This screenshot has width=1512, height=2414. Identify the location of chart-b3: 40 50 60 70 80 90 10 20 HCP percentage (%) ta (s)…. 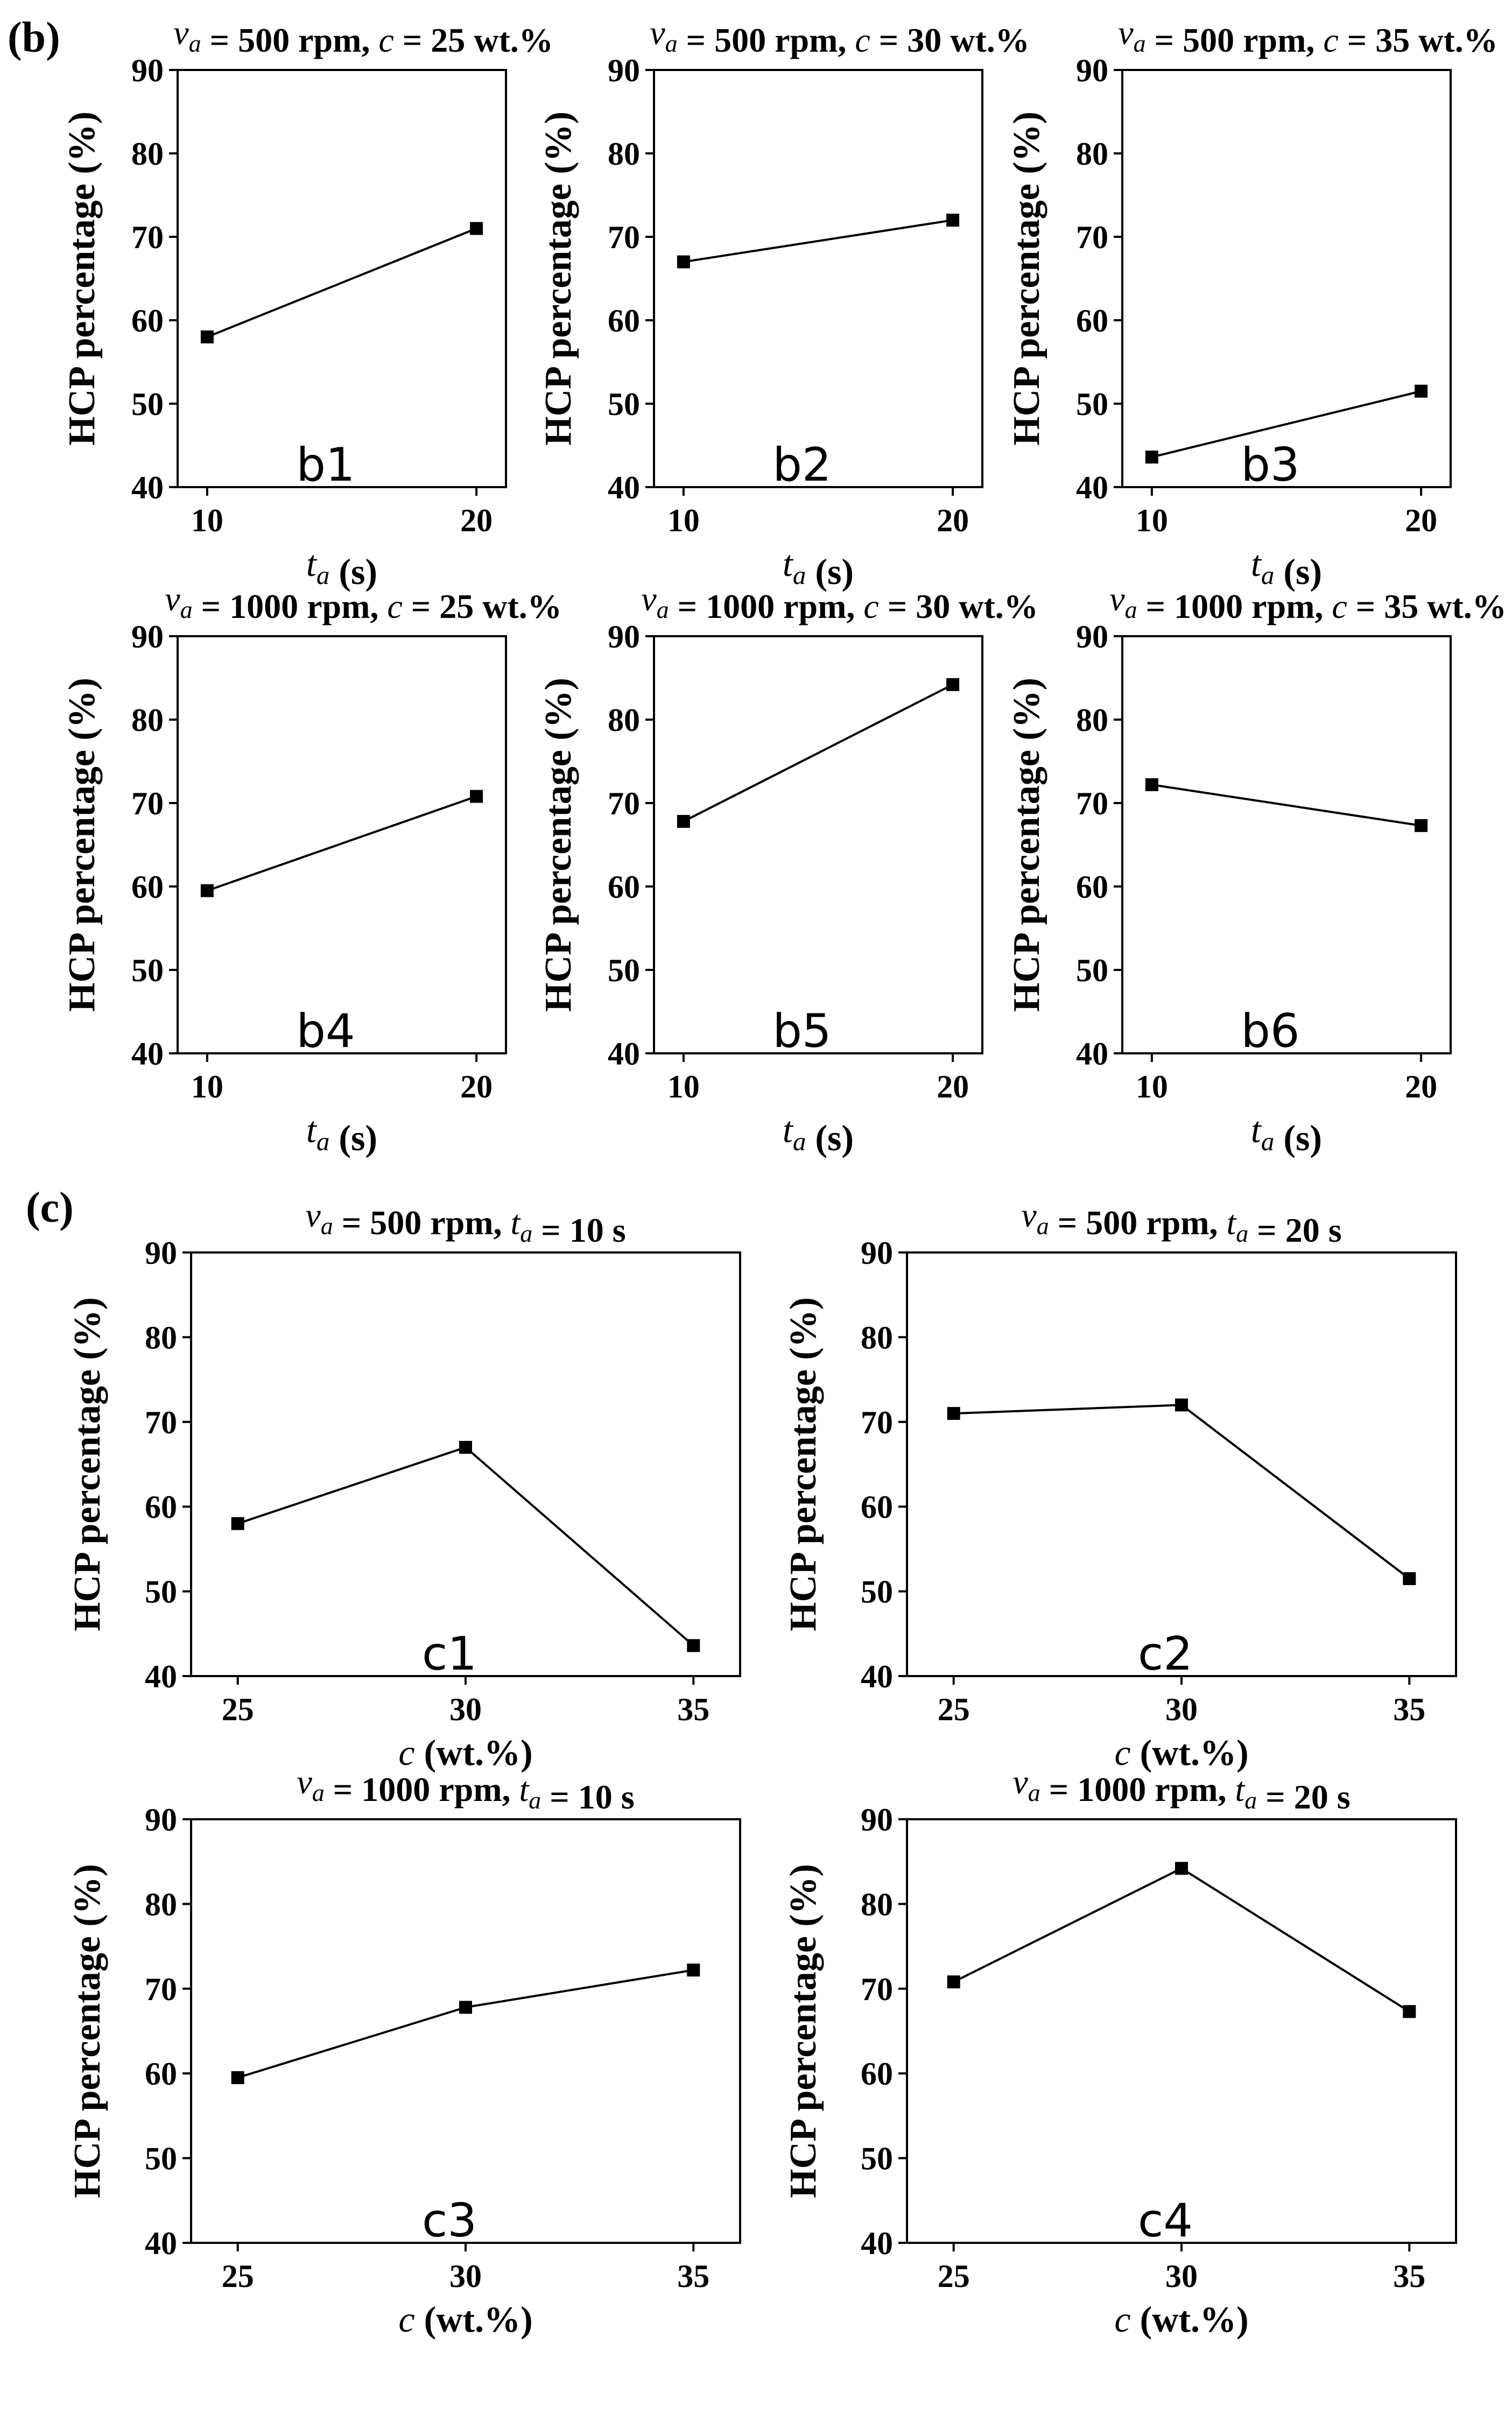
(1252, 302).